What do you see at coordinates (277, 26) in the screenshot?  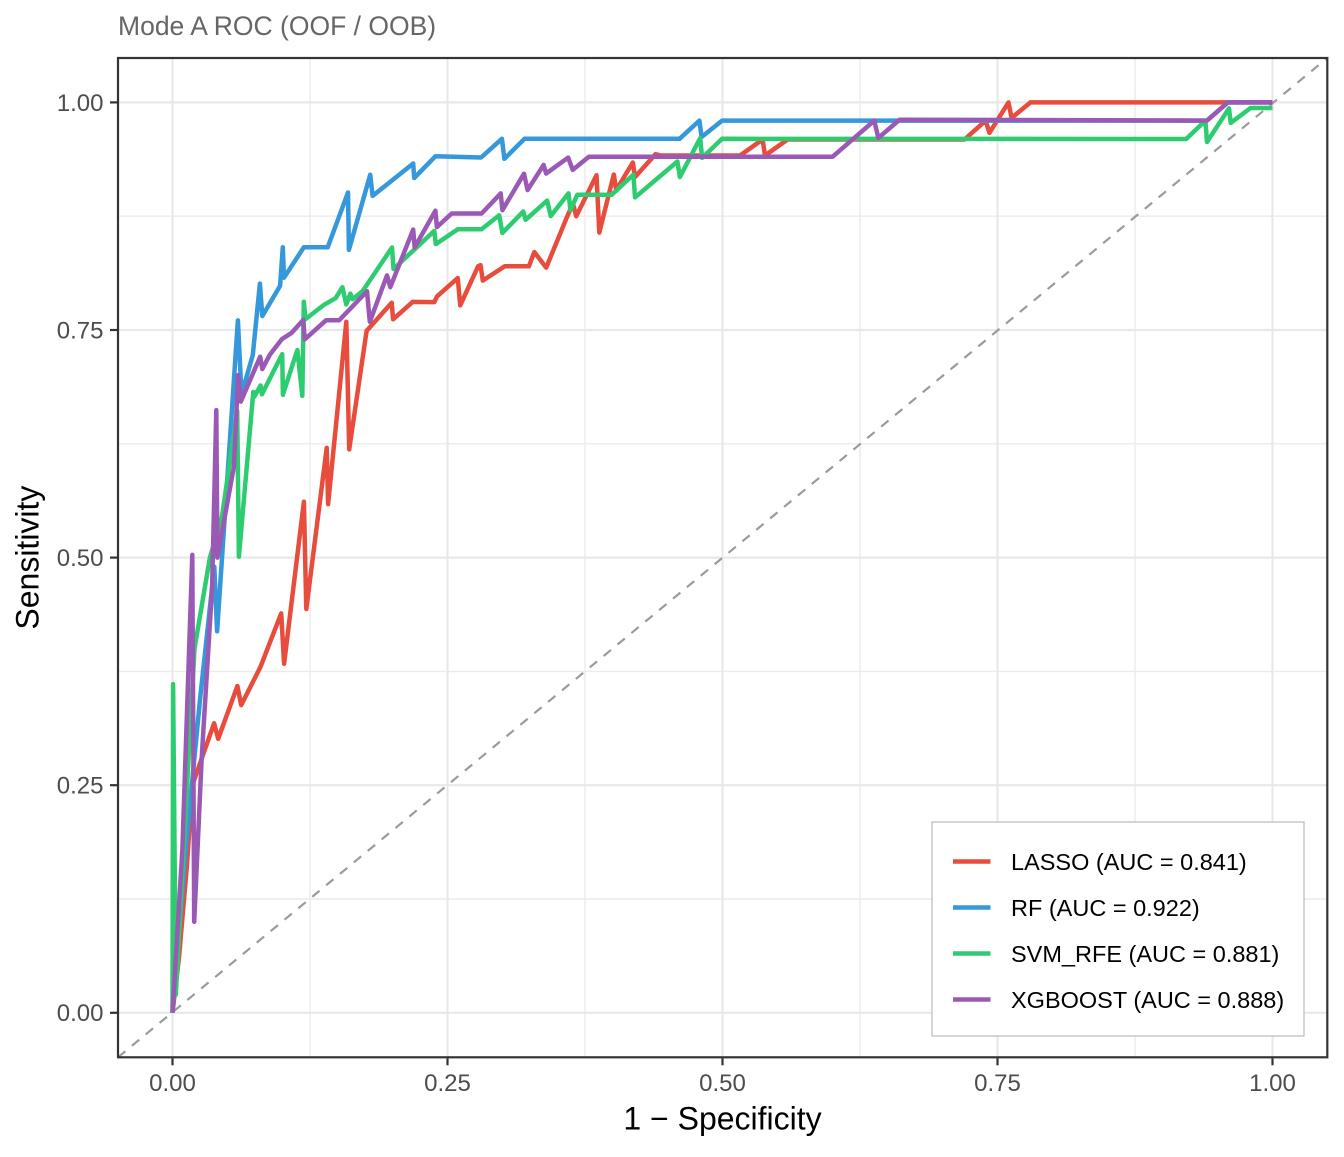 I see `svg-text: Mode A ROC (OOF / OOB)` at bounding box center [277, 26].